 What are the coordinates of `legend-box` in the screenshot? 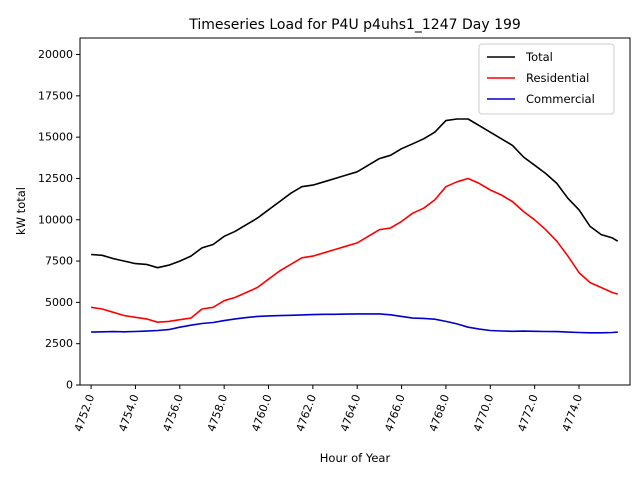 It's located at (546, 79).